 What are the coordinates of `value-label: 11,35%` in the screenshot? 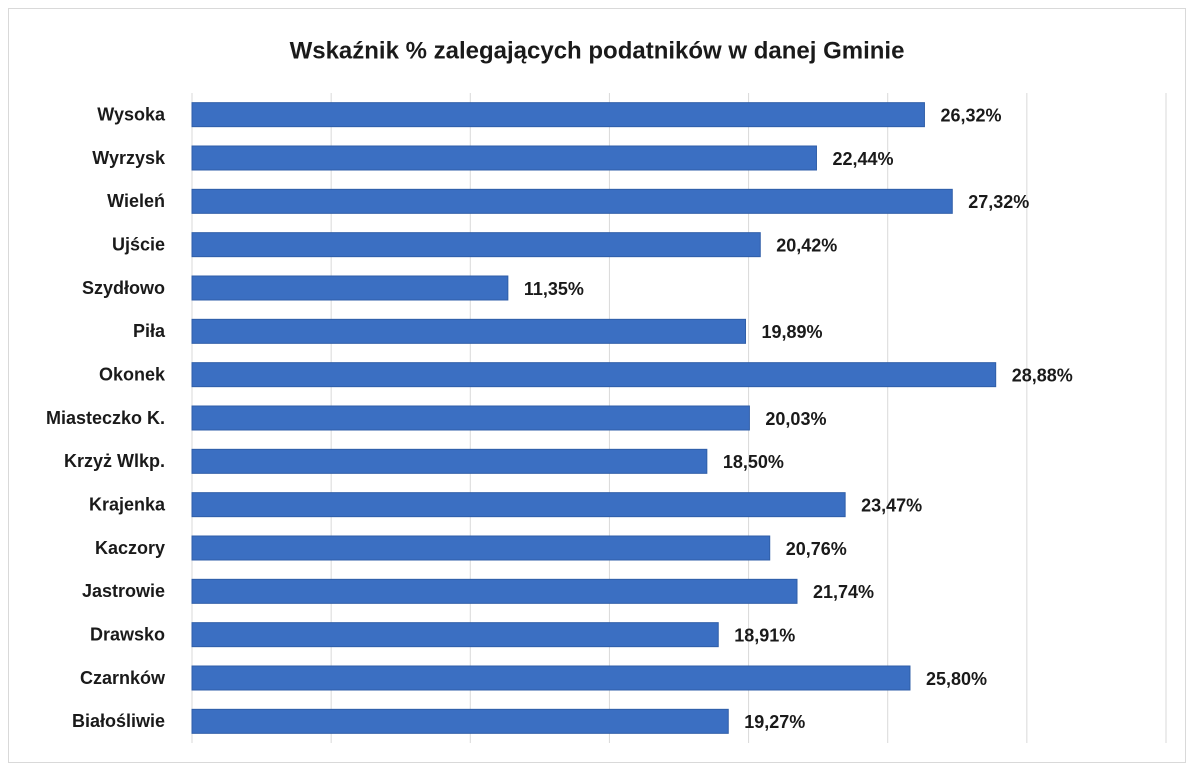 It's located at (554, 289).